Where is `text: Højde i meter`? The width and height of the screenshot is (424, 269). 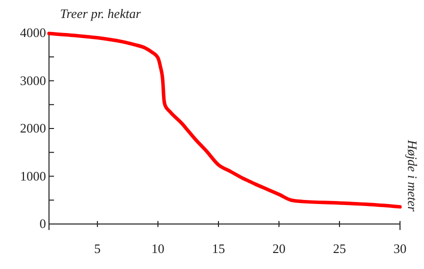
text: Højde i meter is located at coordinates (412, 175).